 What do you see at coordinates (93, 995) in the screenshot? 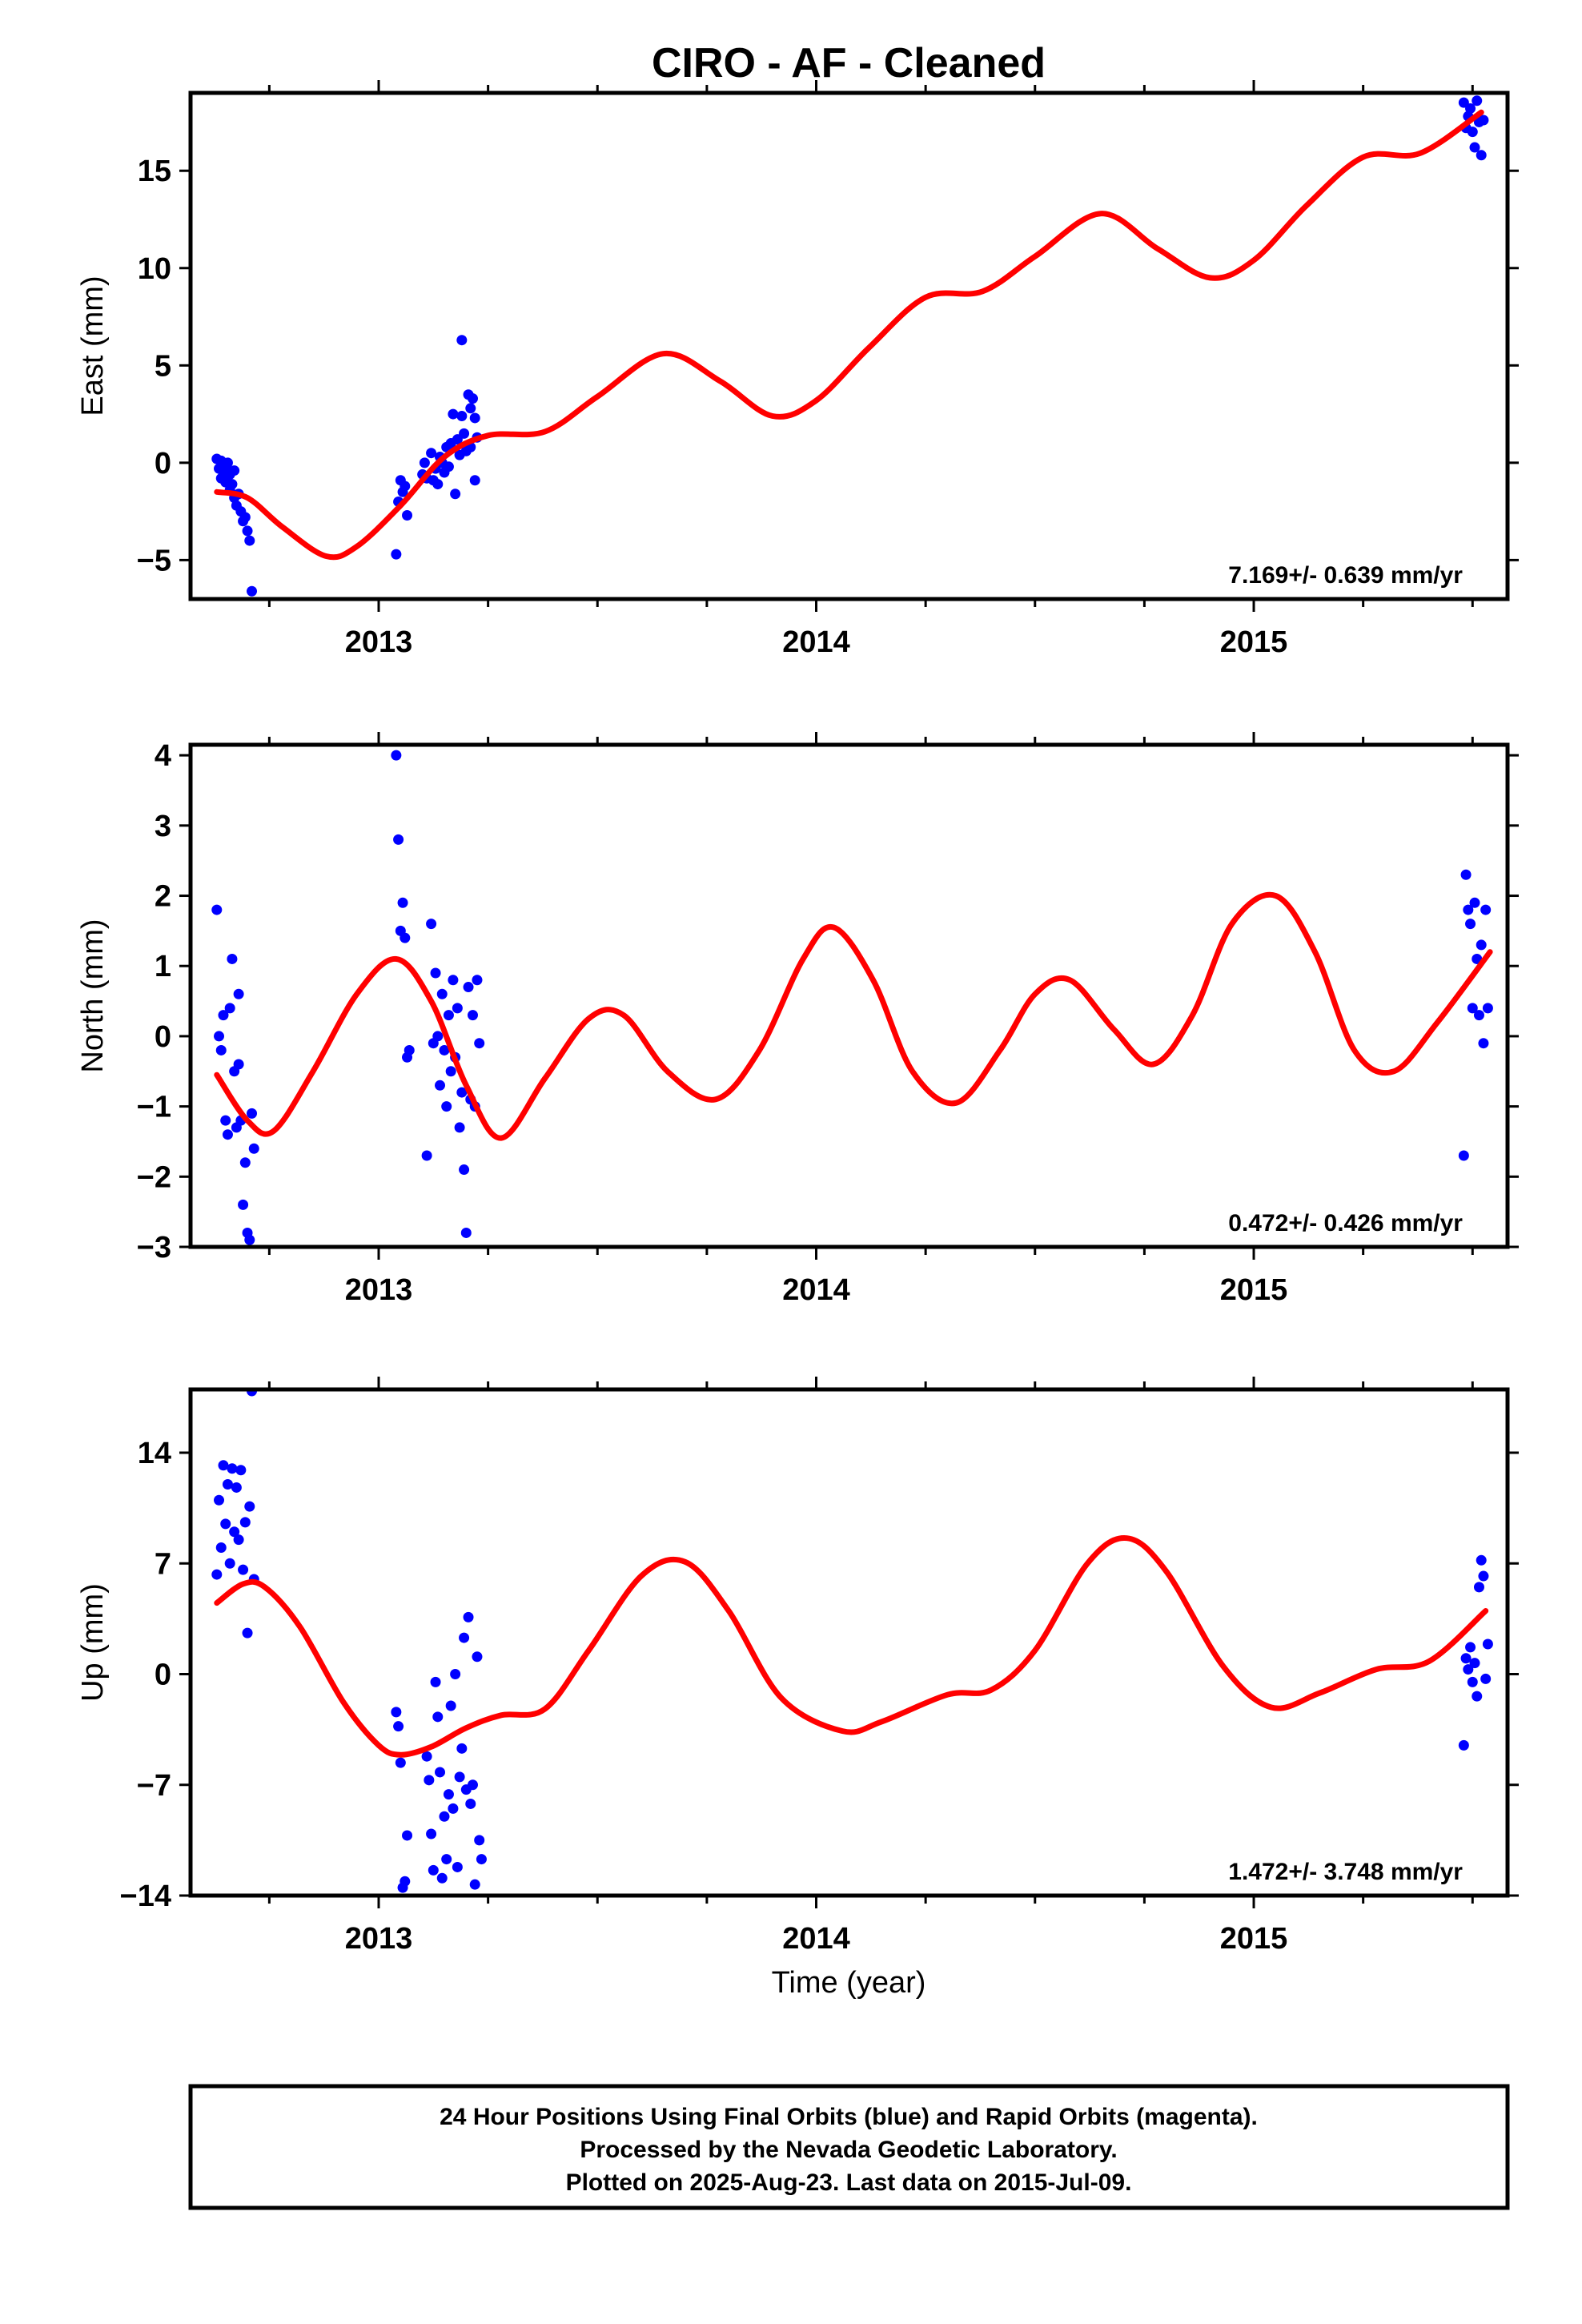
I see `y-axis-label: North (mm)` at bounding box center [93, 995].